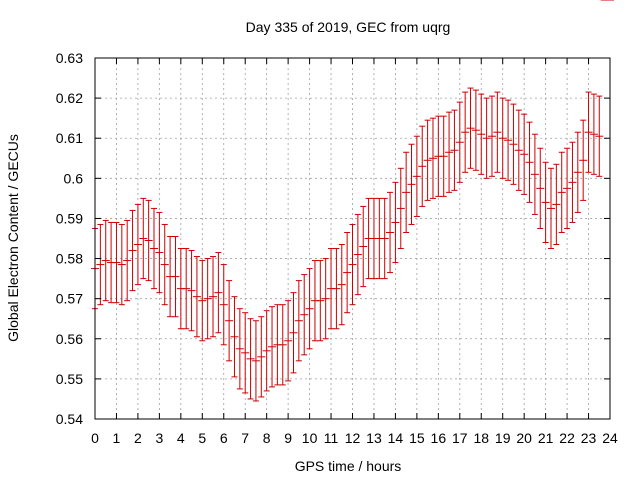 The width and height of the screenshot is (640, 480). What do you see at coordinates (181, 438) in the screenshot?
I see `x-tick-label: 4` at bounding box center [181, 438].